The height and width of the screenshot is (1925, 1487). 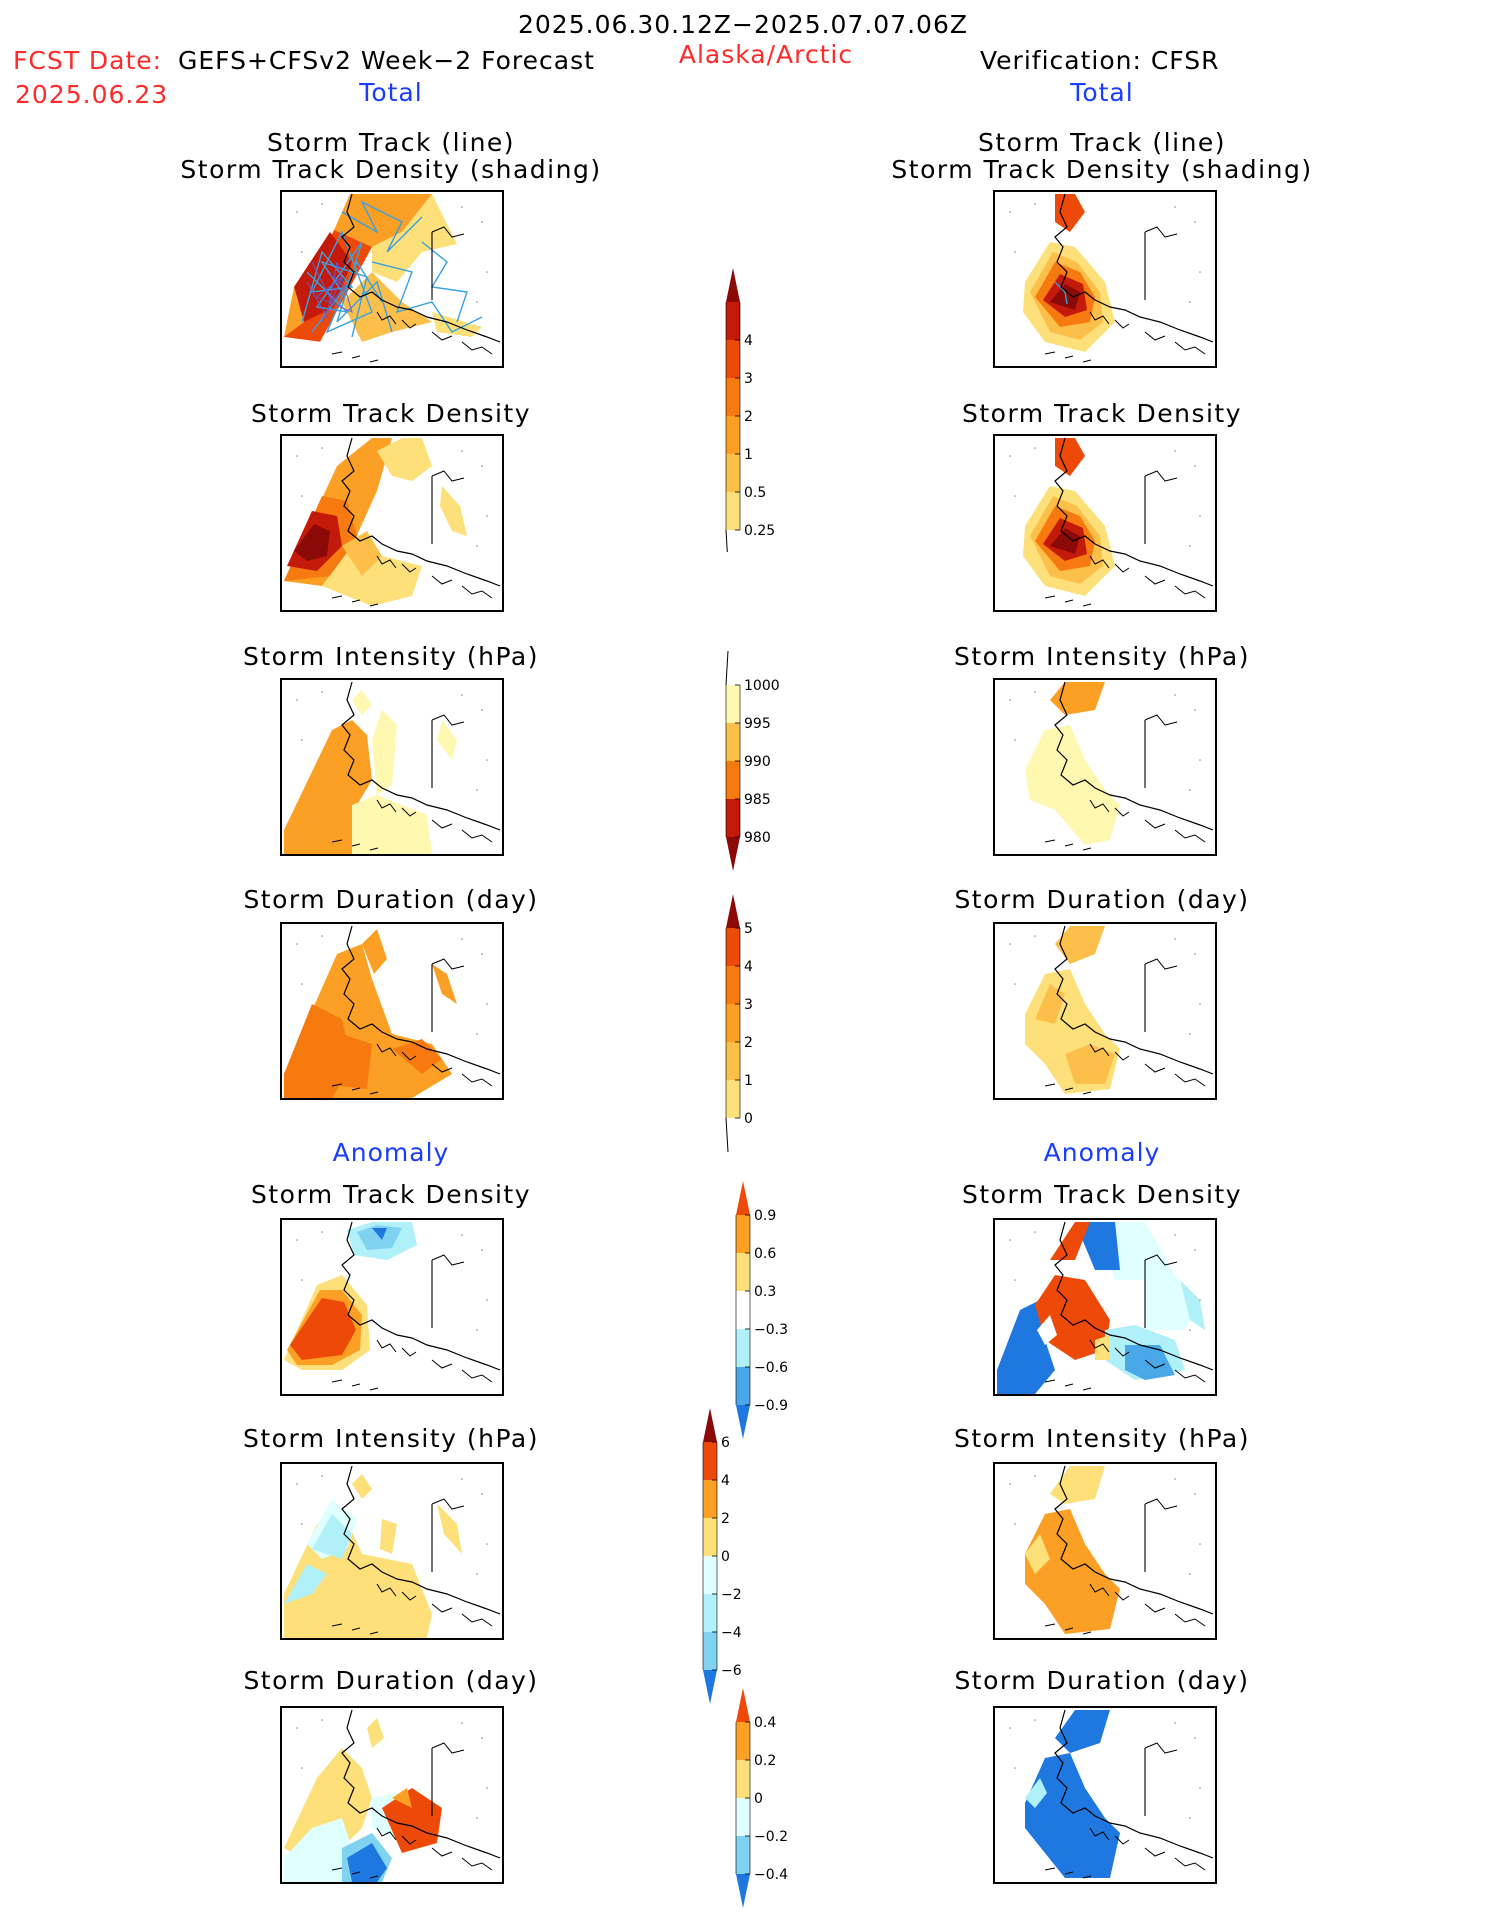 What do you see at coordinates (392, 279) in the screenshot?
I see `fc-track-line-map` at bounding box center [392, 279].